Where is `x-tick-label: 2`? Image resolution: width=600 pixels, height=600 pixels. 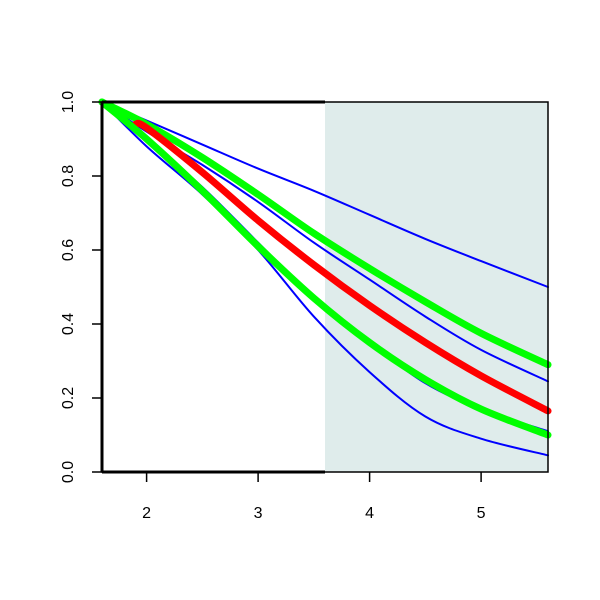
x-tick-label: 2 is located at coordinates (146, 513).